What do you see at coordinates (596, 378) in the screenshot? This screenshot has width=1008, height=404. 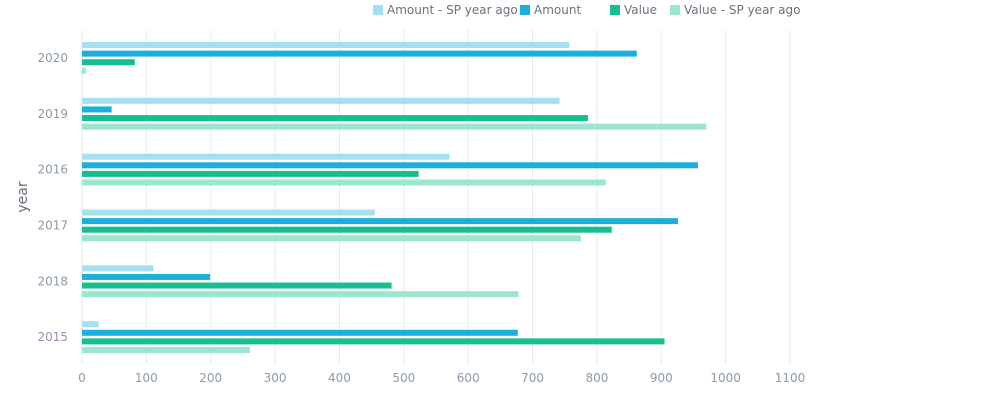 I see `x-tick-label: 800` at bounding box center [596, 378].